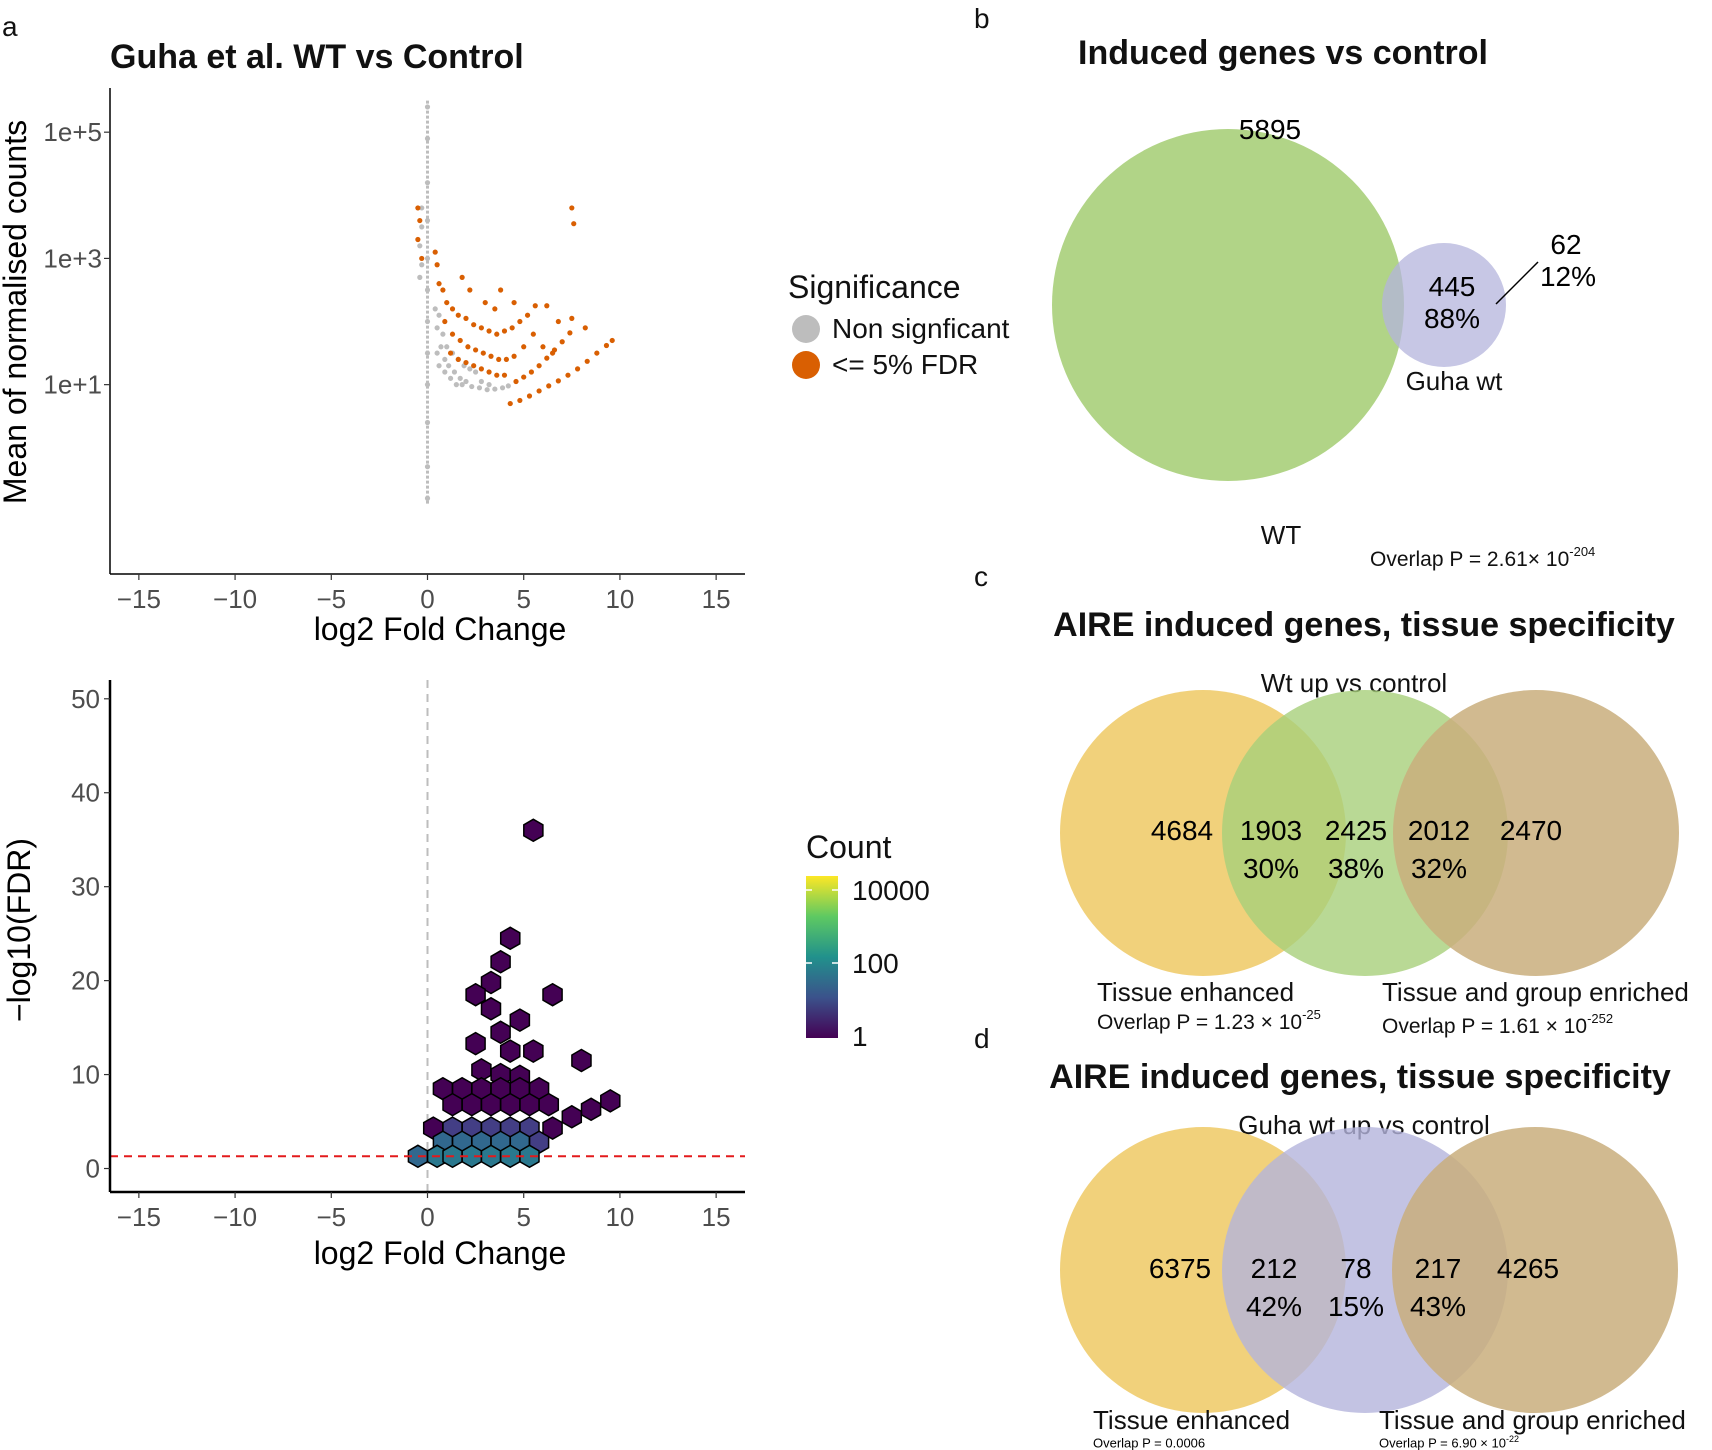 Image resolution: width=1712 pixels, height=1450 pixels. What do you see at coordinates (19, 930) in the screenshot?
I see `volcano-y-axis-title: −log10(FDR)` at bounding box center [19, 930].